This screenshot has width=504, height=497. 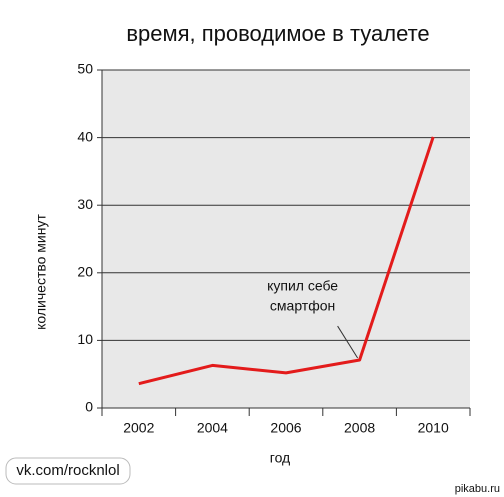 I want to click on annotation-arrow, so click(x=348, y=342).